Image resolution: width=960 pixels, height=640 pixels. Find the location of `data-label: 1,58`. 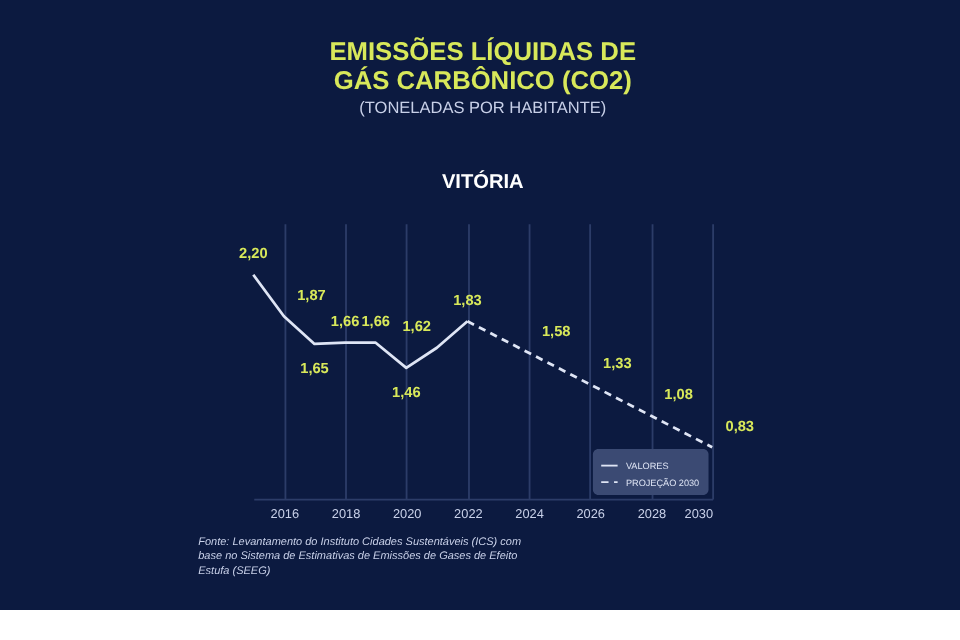

data-label: 1,58 is located at coordinates (556, 331).